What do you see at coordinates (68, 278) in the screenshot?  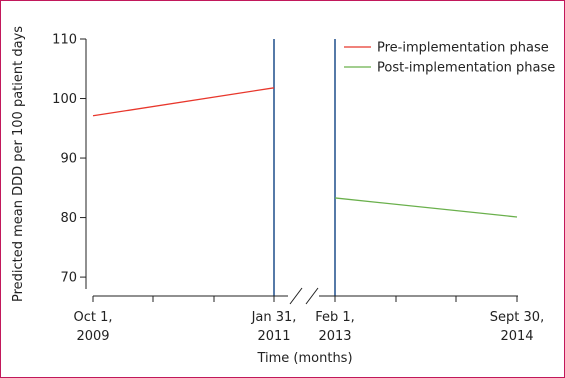 I see `y-tick-label: 70` at bounding box center [68, 278].